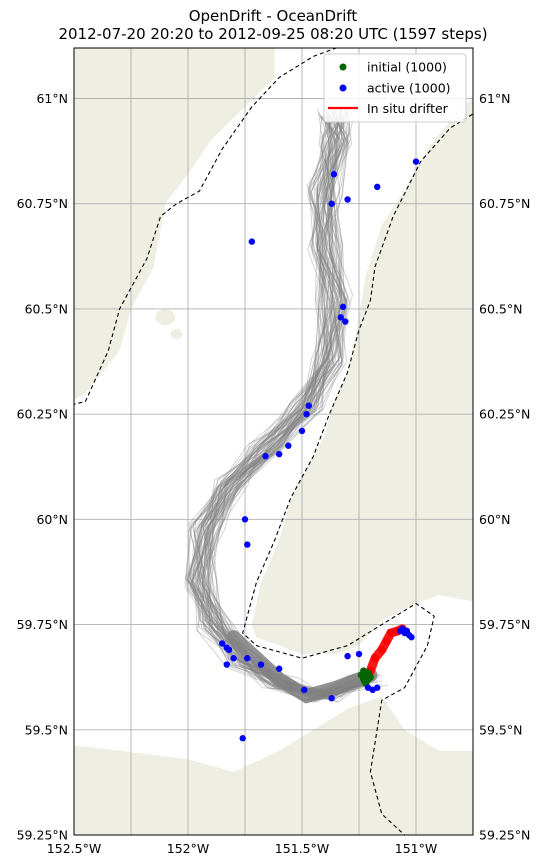 The image size is (547, 866). I want to click on y-tick-label-left: 59.75°N, so click(42, 624).